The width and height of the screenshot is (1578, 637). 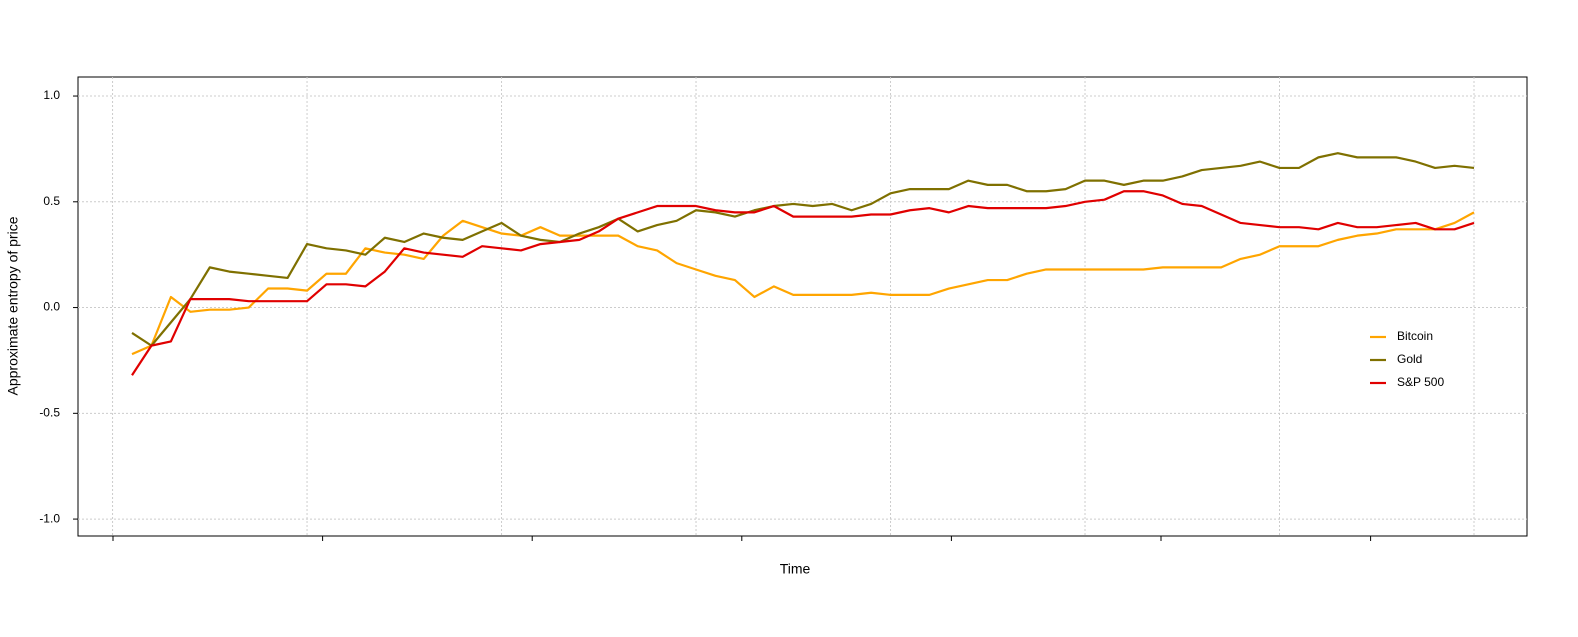 What do you see at coordinates (1415, 336) in the screenshot?
I see `legend-label: Bitcoin` at bounding box center [1415, 336].